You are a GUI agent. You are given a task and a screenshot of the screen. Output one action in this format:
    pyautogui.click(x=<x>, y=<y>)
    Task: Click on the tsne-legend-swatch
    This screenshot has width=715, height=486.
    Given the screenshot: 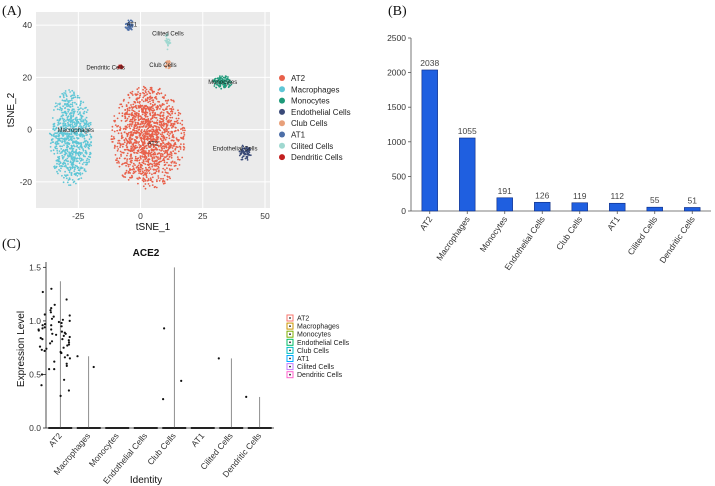 What is the action you would take?
    pyautogui.click(x=282, y=111)
    